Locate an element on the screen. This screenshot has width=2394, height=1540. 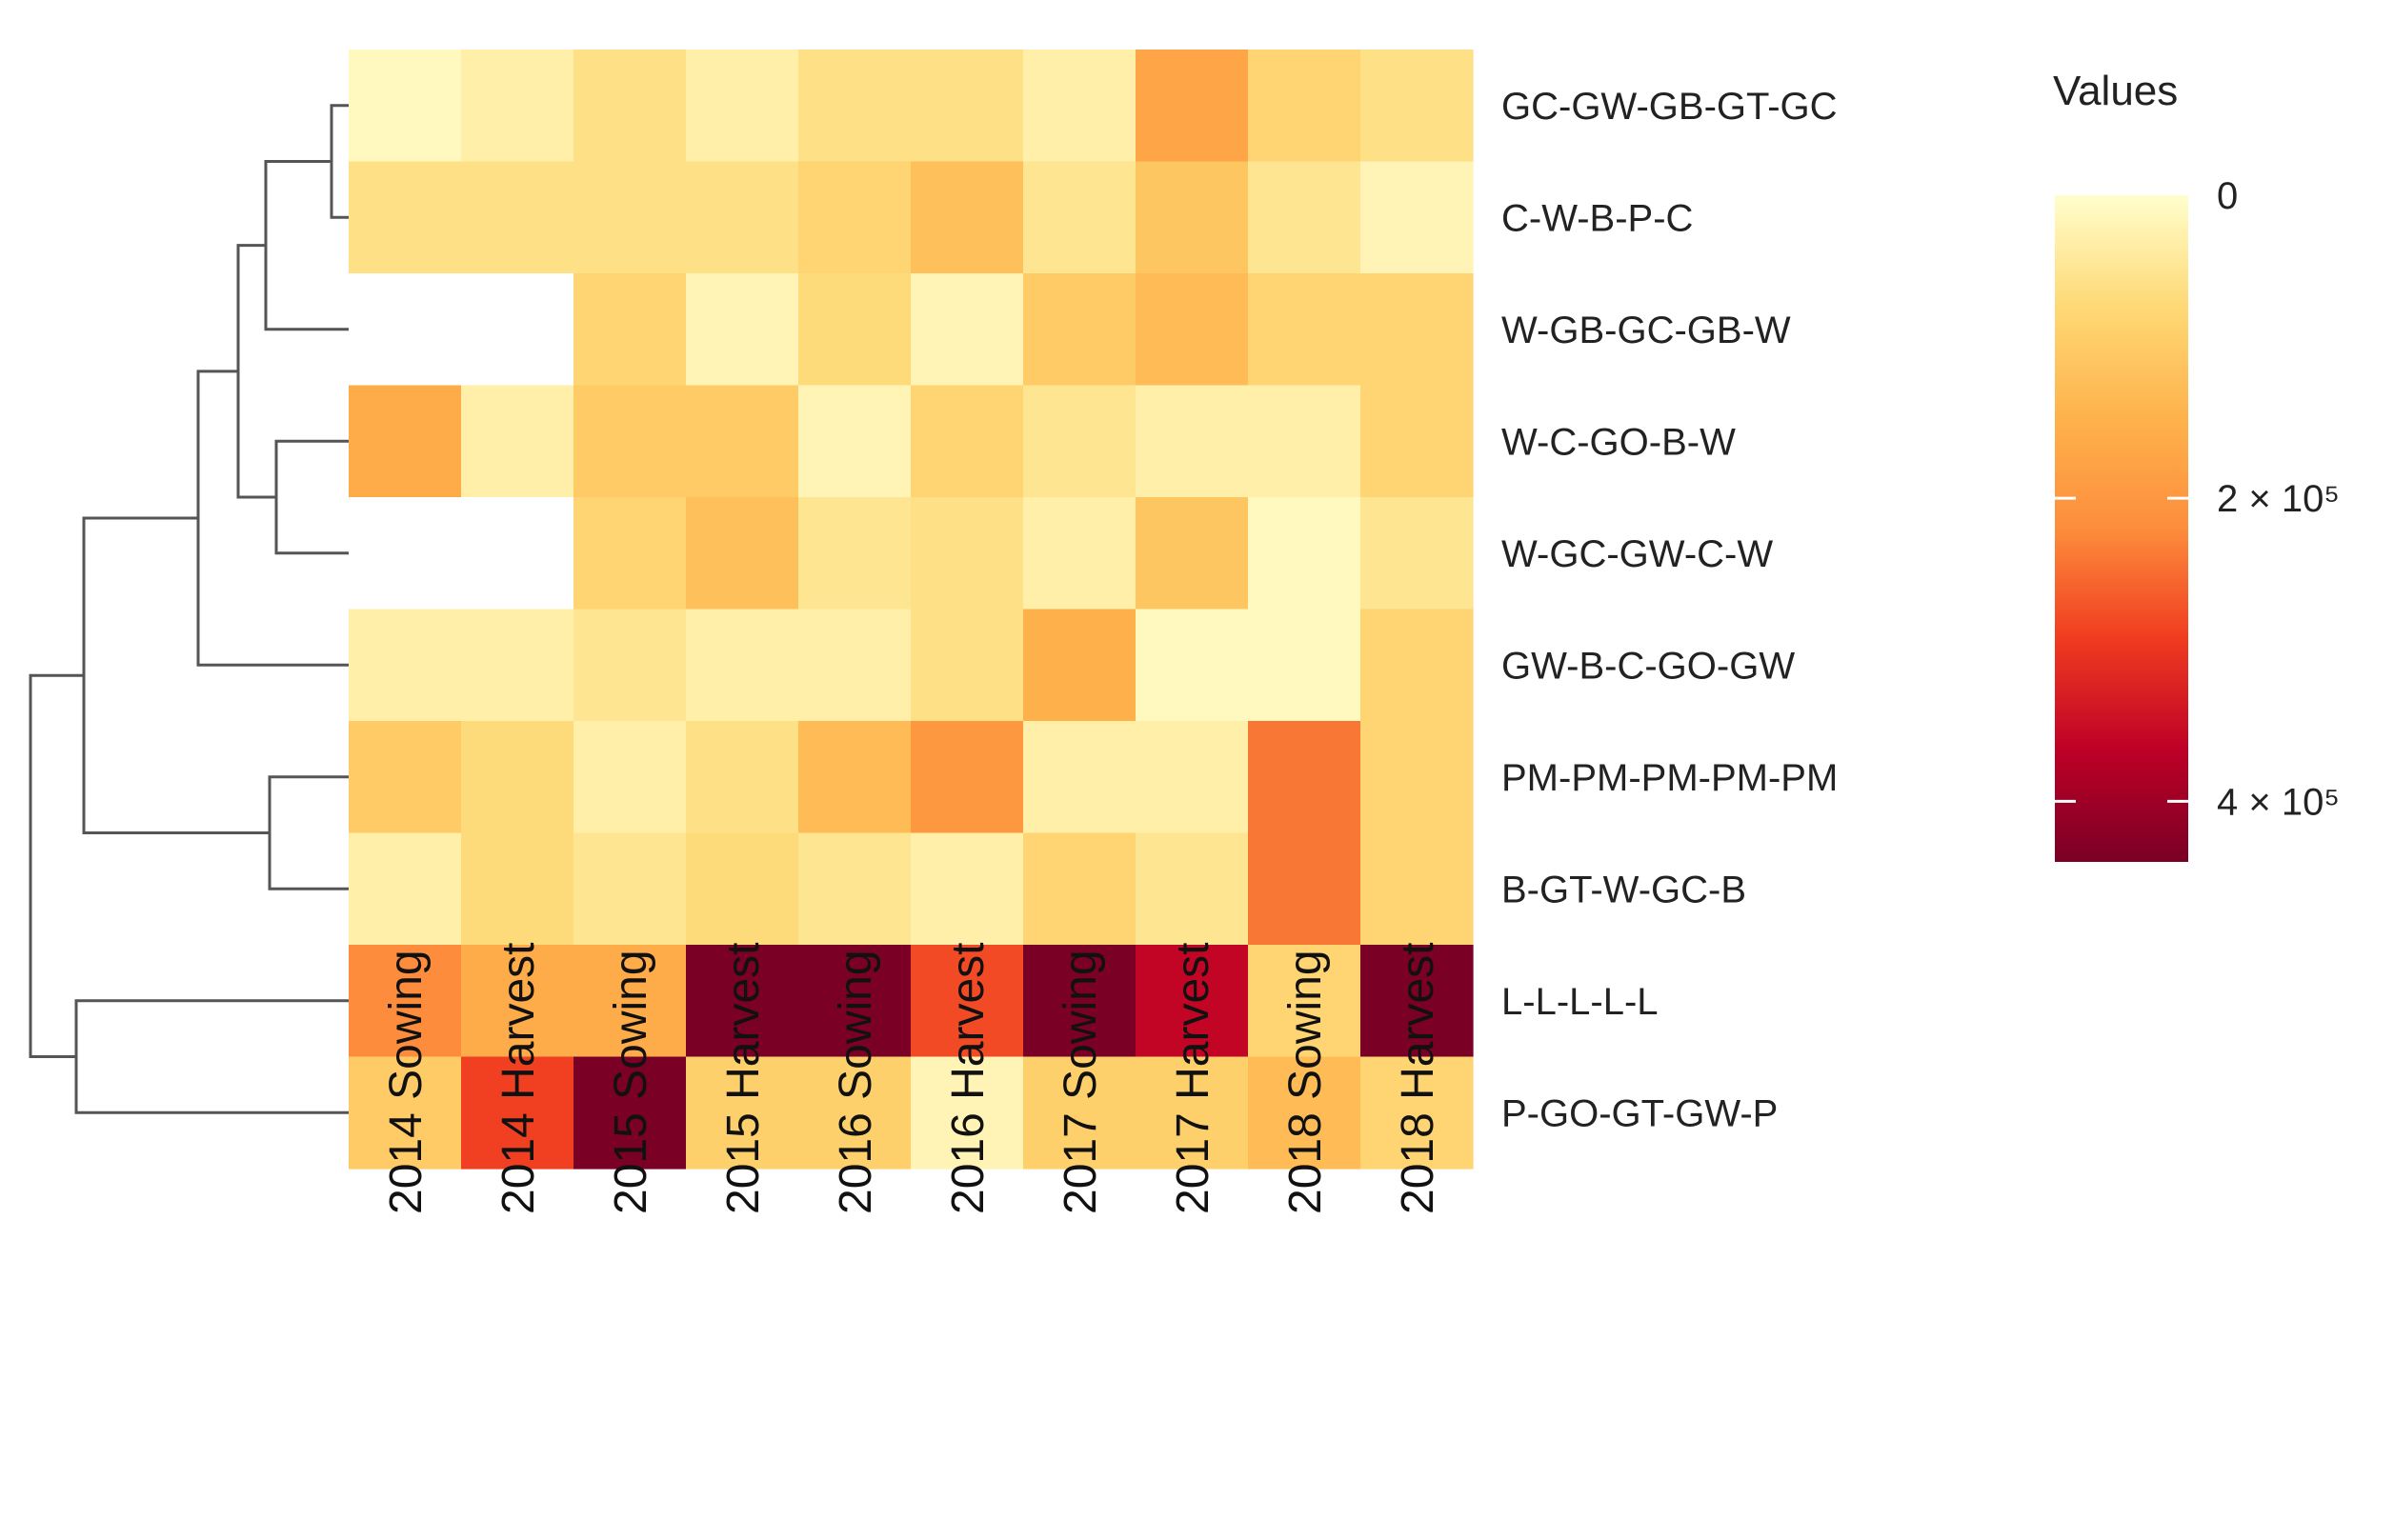
heatmap-cell-r3-c2 is located at coordinates (630, 441).